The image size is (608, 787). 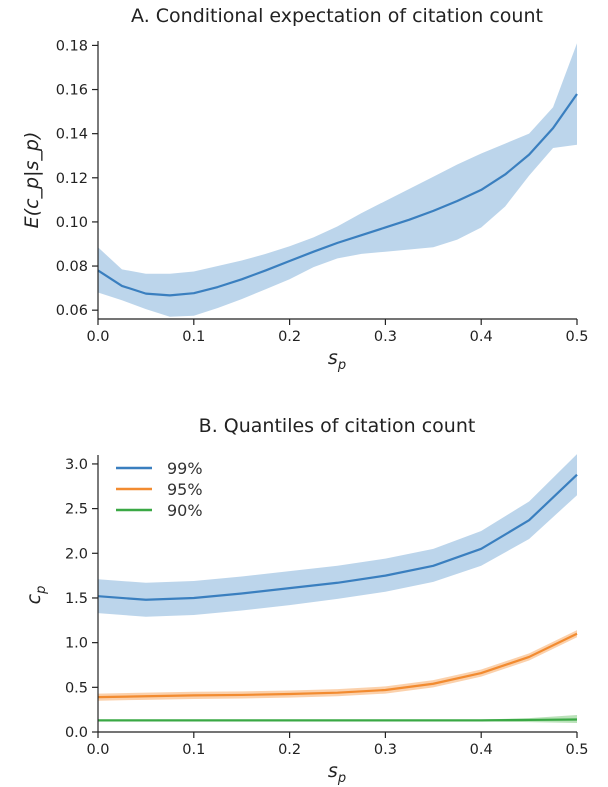 What do you see at coordinates (481, 750) in the screenshot?
I see `chart-b-x-tick-label: 0.4` at bounding box center [481, 750].